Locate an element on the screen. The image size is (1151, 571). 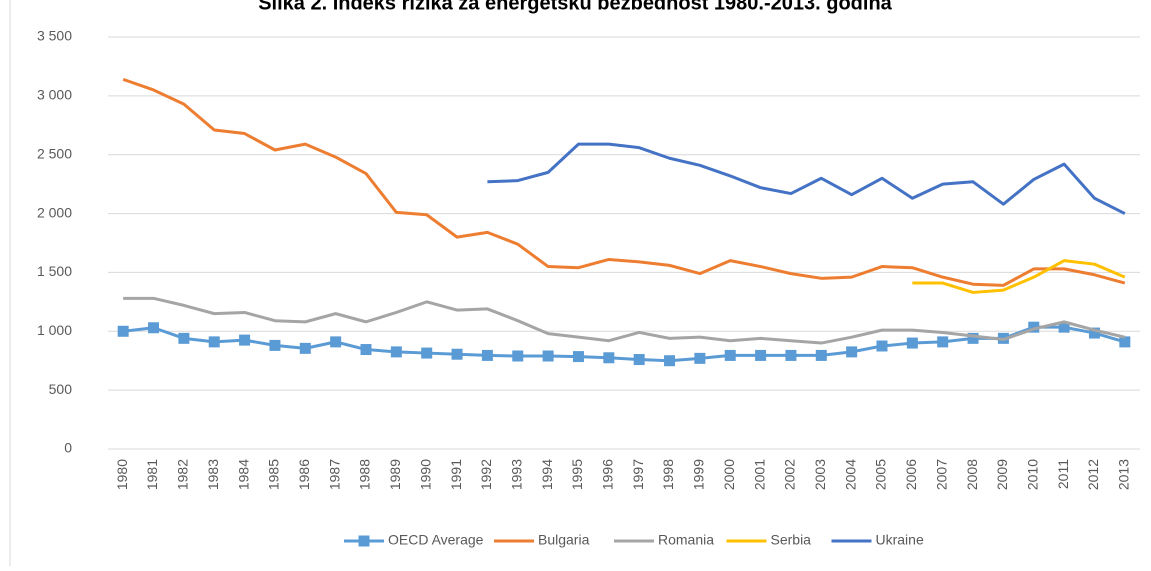
x-tick-label: 2000 is located at coordinates (729, 474).